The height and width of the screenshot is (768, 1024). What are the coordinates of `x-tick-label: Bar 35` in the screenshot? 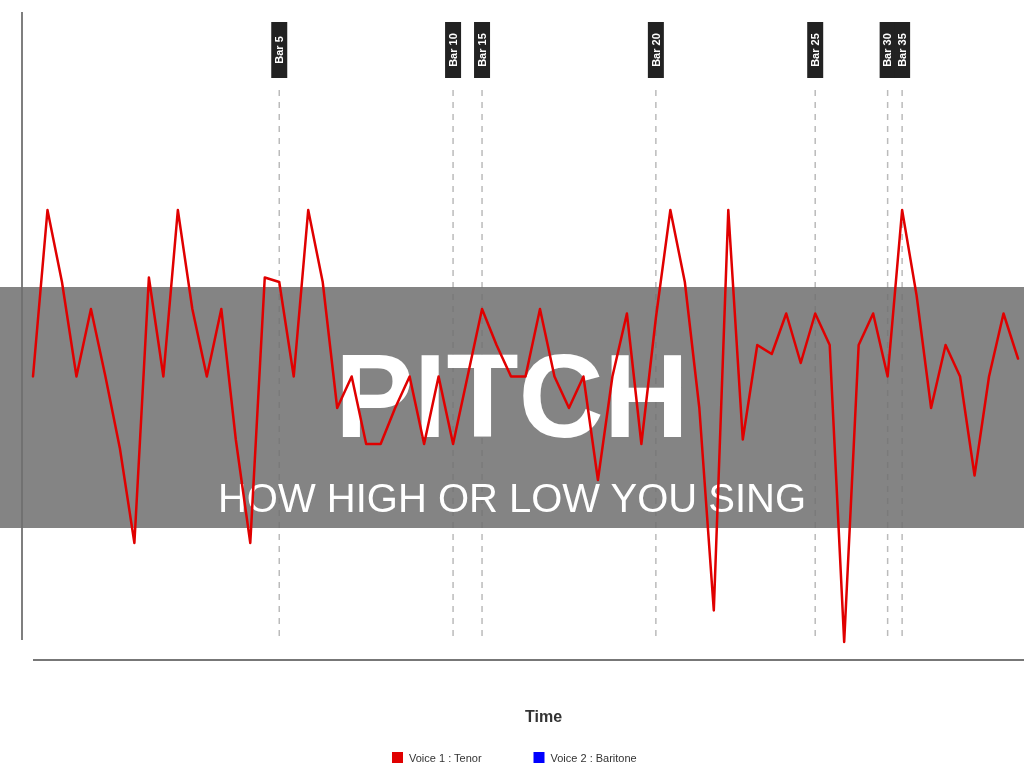 It's located at (901, 50).